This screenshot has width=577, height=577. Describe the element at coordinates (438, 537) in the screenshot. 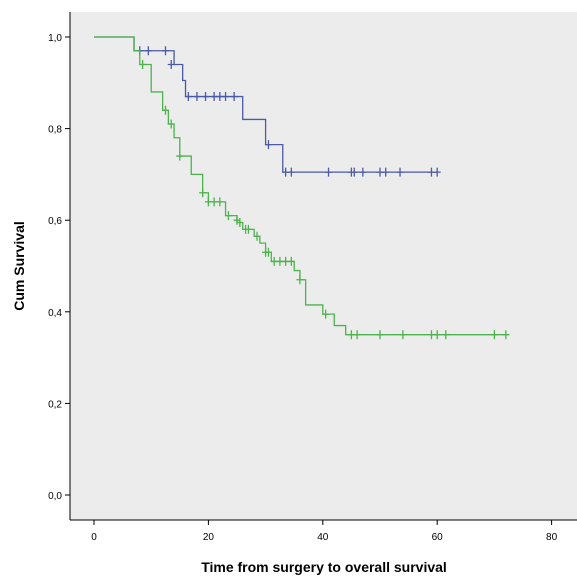

I see `x-tick-label: 60` at that location.